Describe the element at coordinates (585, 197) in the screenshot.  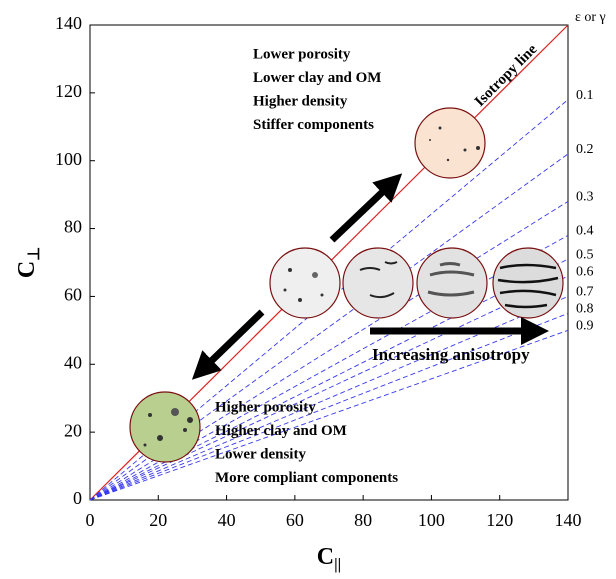
I see `series-label: 0.3` at that location.